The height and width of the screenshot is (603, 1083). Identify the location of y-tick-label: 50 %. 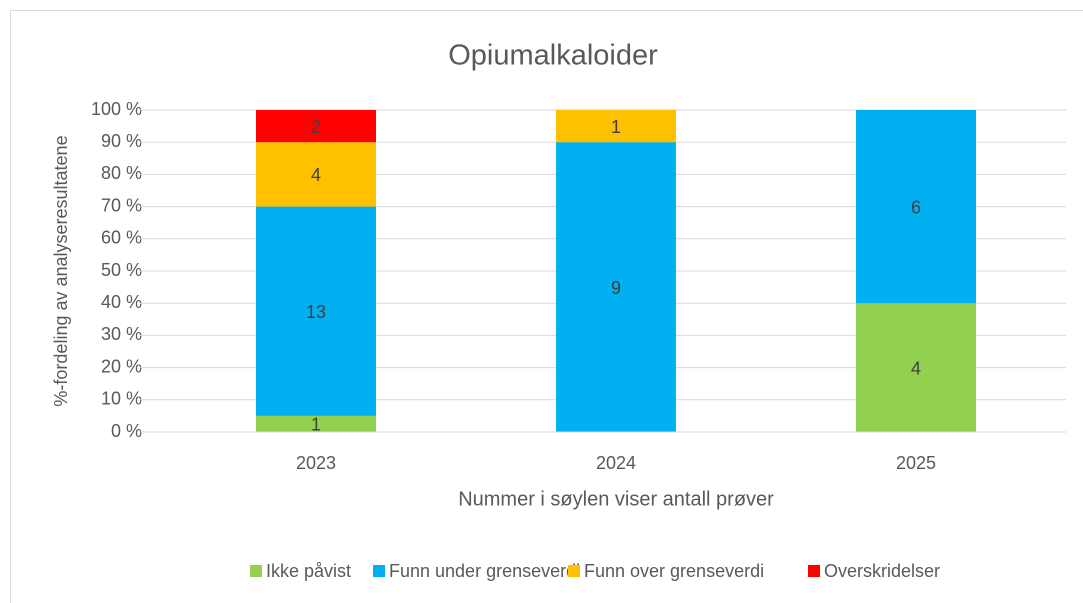
(121, 270).